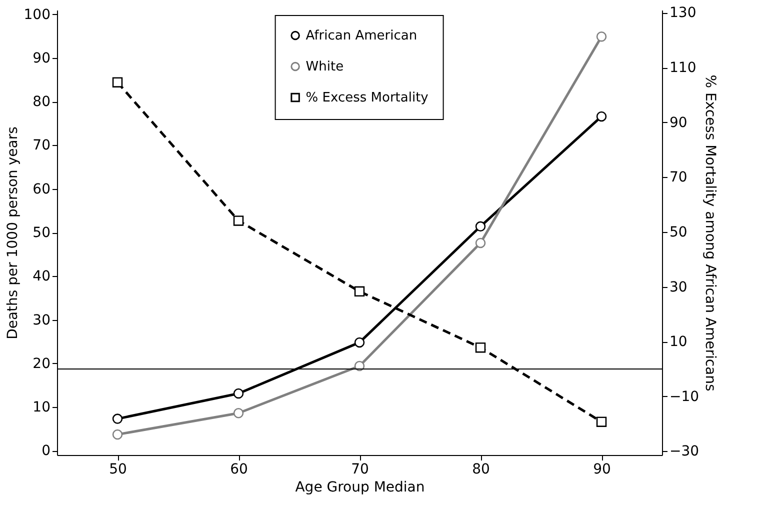 The height and width of the screenshot is (527, 775). What do you see at coordinates (679, 122) in the screenshot?
I see `y2-tick-label: 90` at bounding box center [679, 122].